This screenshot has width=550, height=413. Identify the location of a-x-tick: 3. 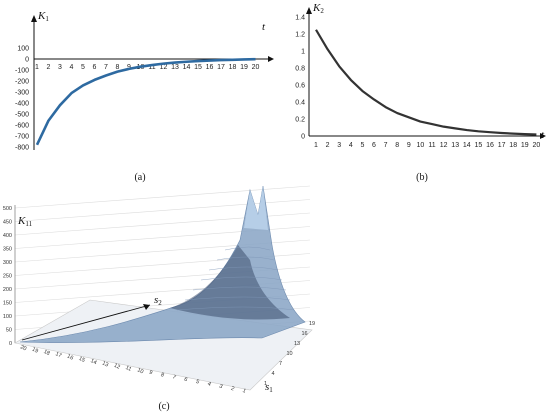
(60, 67).